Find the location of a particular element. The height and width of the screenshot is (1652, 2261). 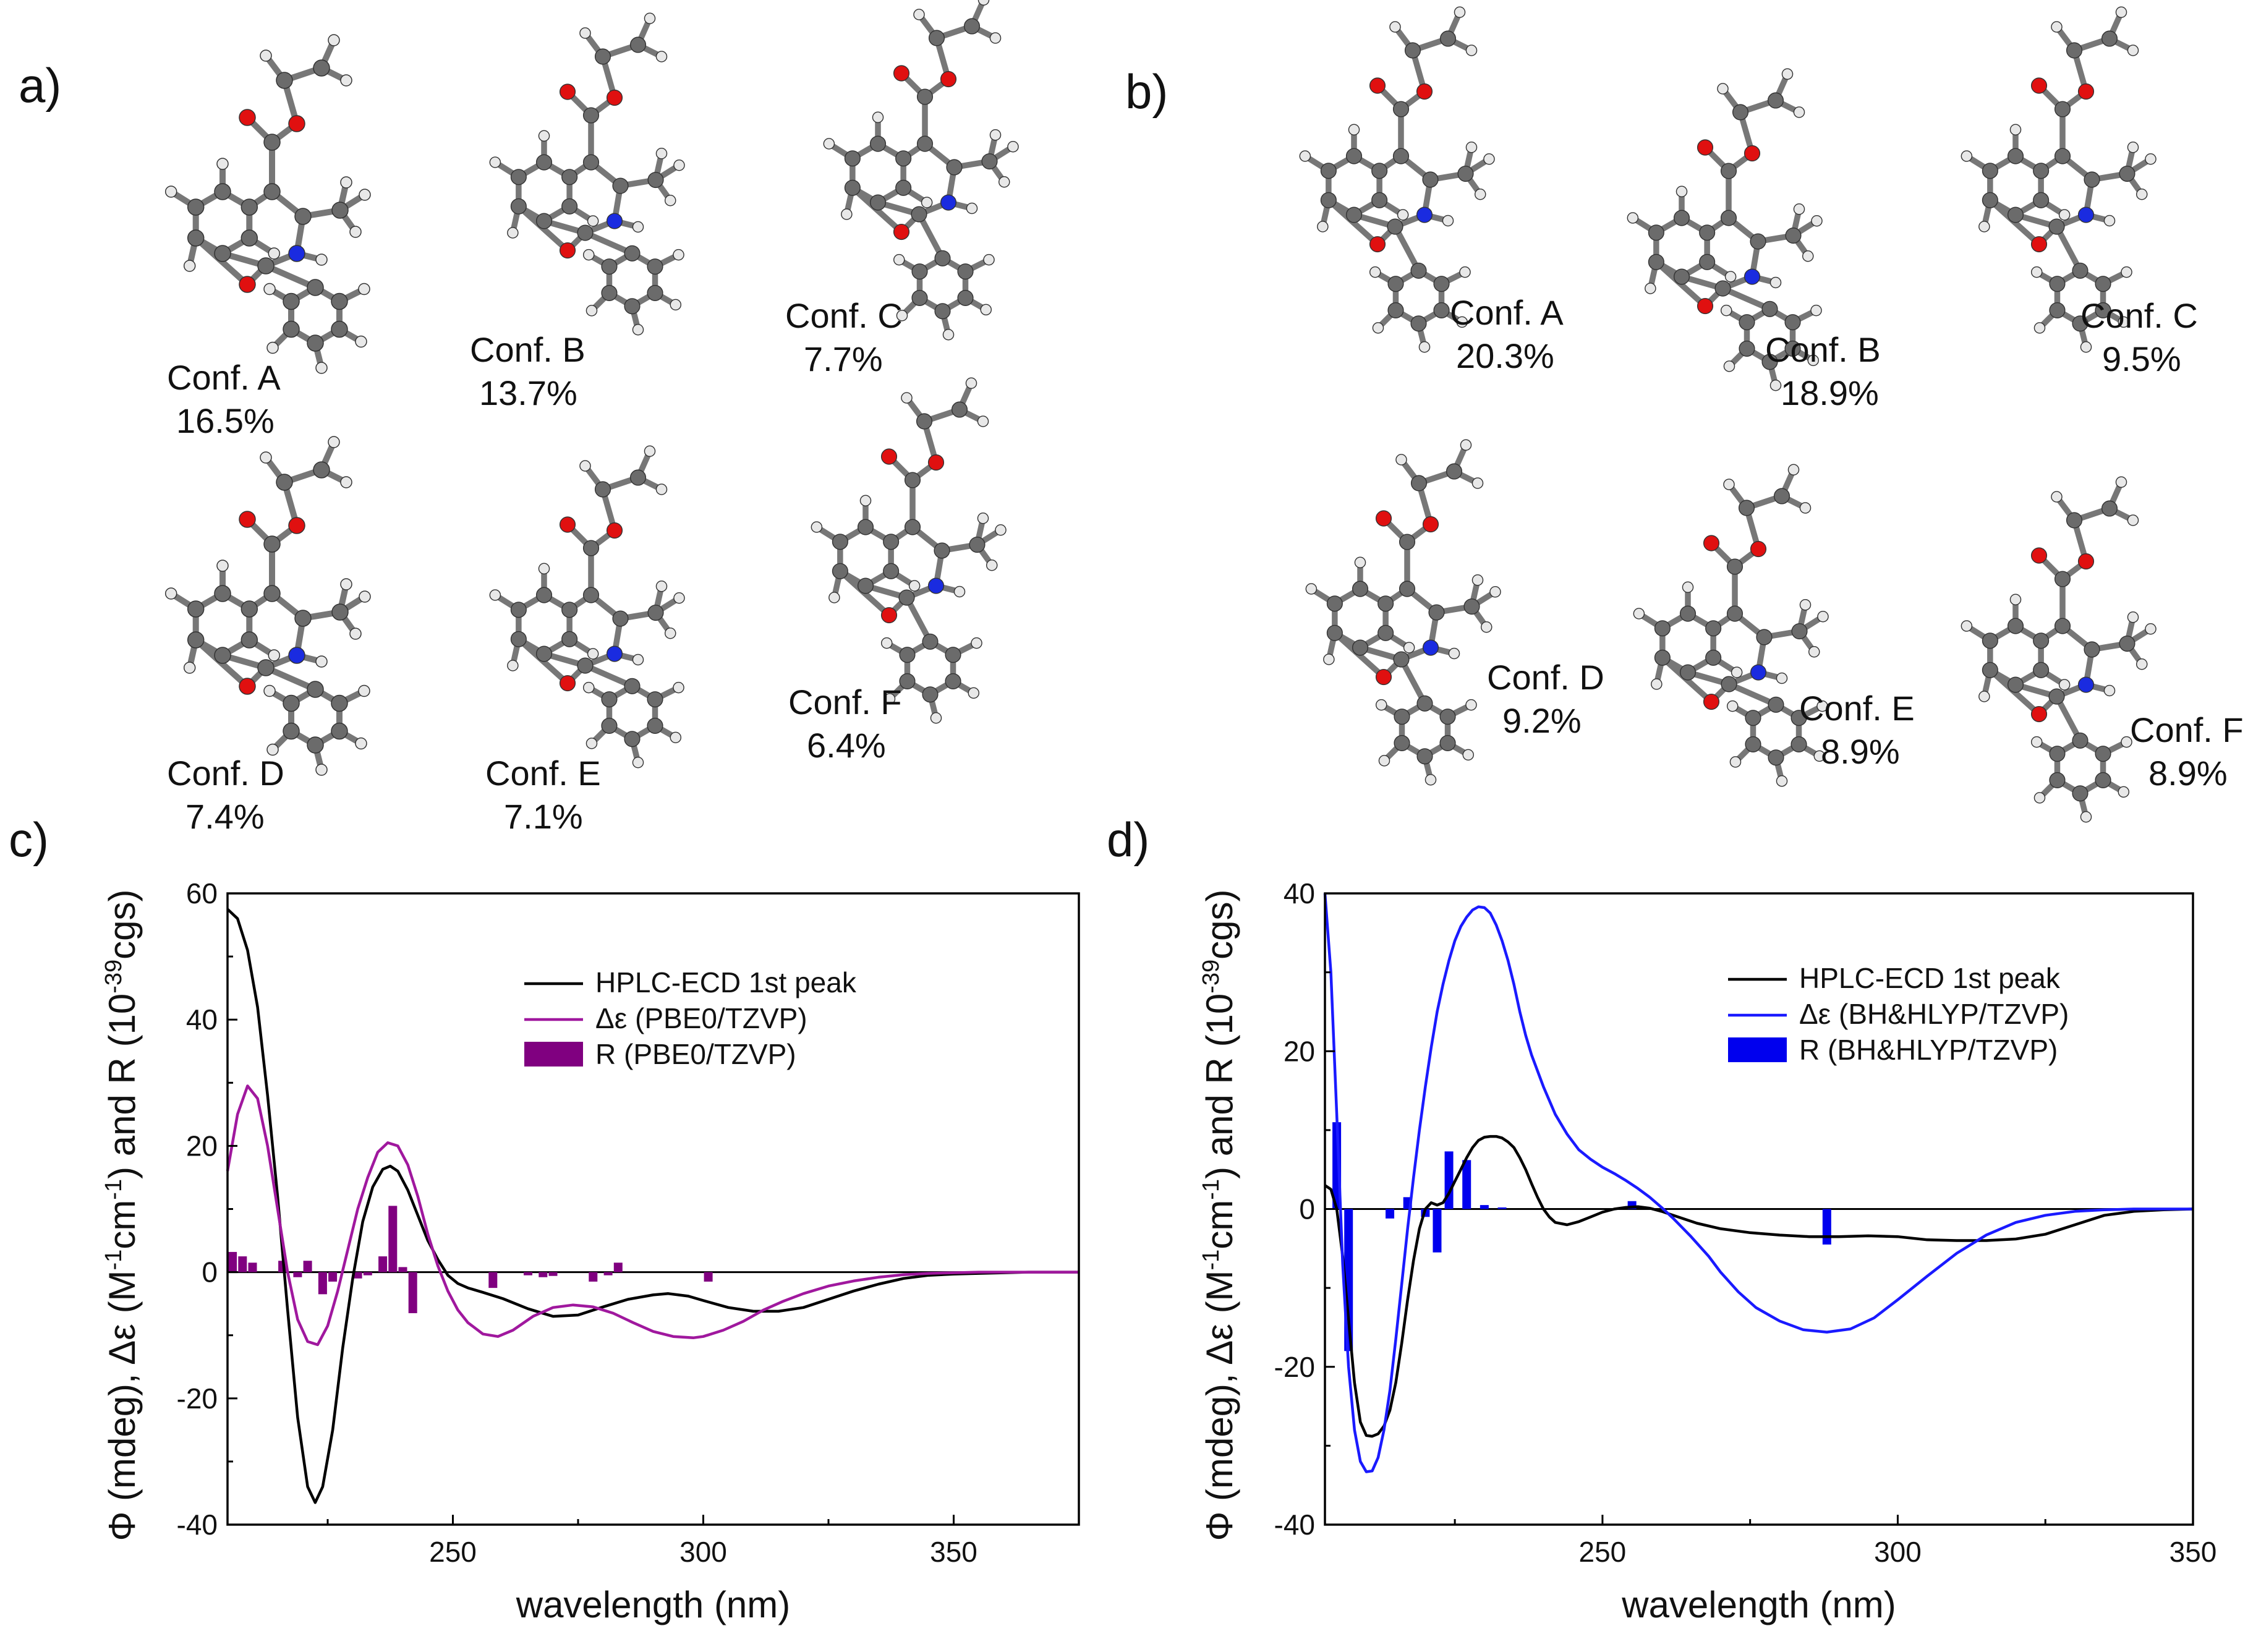

r-bar is located at coordinates (253, 1267).